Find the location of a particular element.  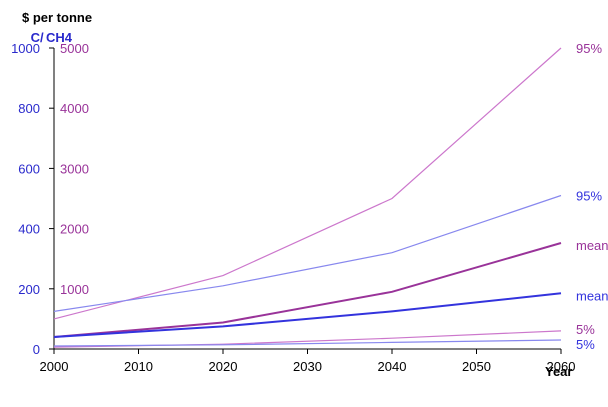

y-left-tick-label: 0 is located at coordinates (36, 349).